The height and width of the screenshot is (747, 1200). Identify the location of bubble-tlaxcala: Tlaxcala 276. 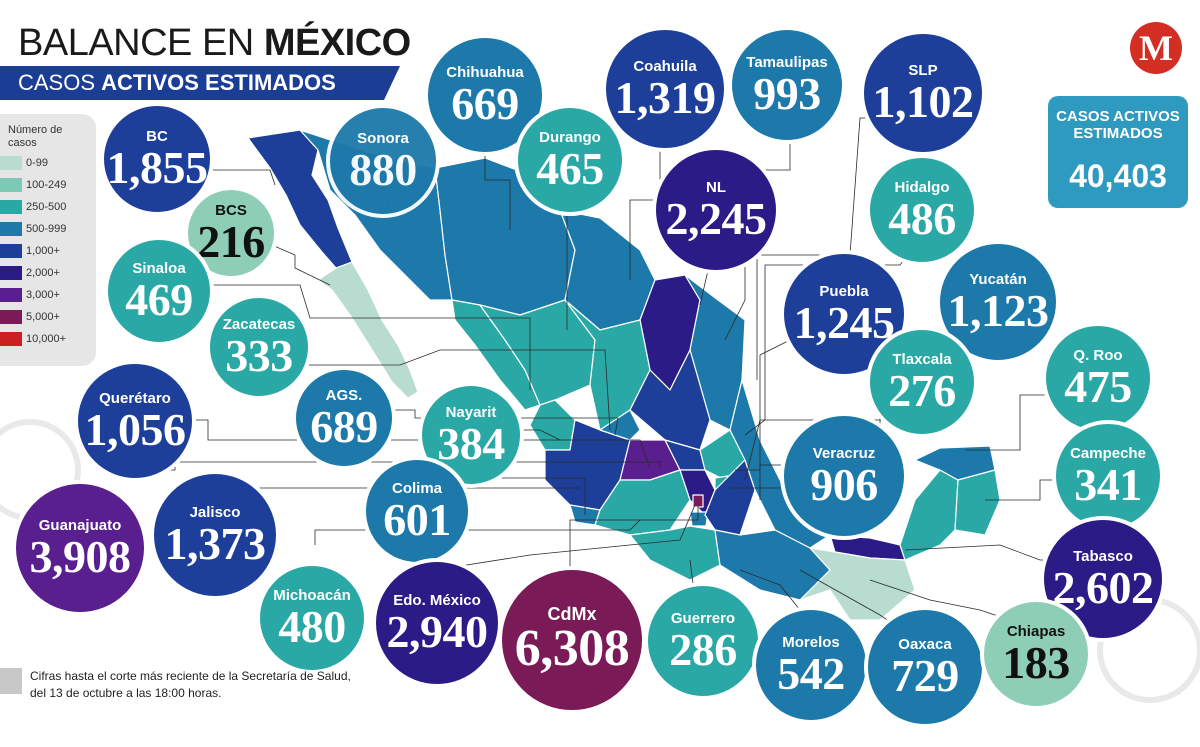
(922, 382).